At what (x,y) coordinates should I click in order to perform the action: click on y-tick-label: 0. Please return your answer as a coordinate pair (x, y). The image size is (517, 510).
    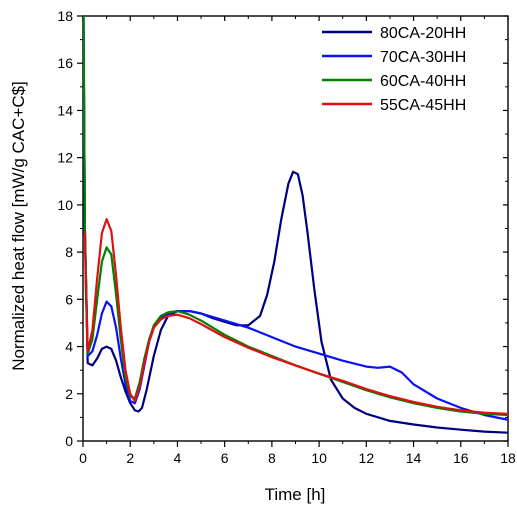
    Looking at the image, I should click on (69, 441).